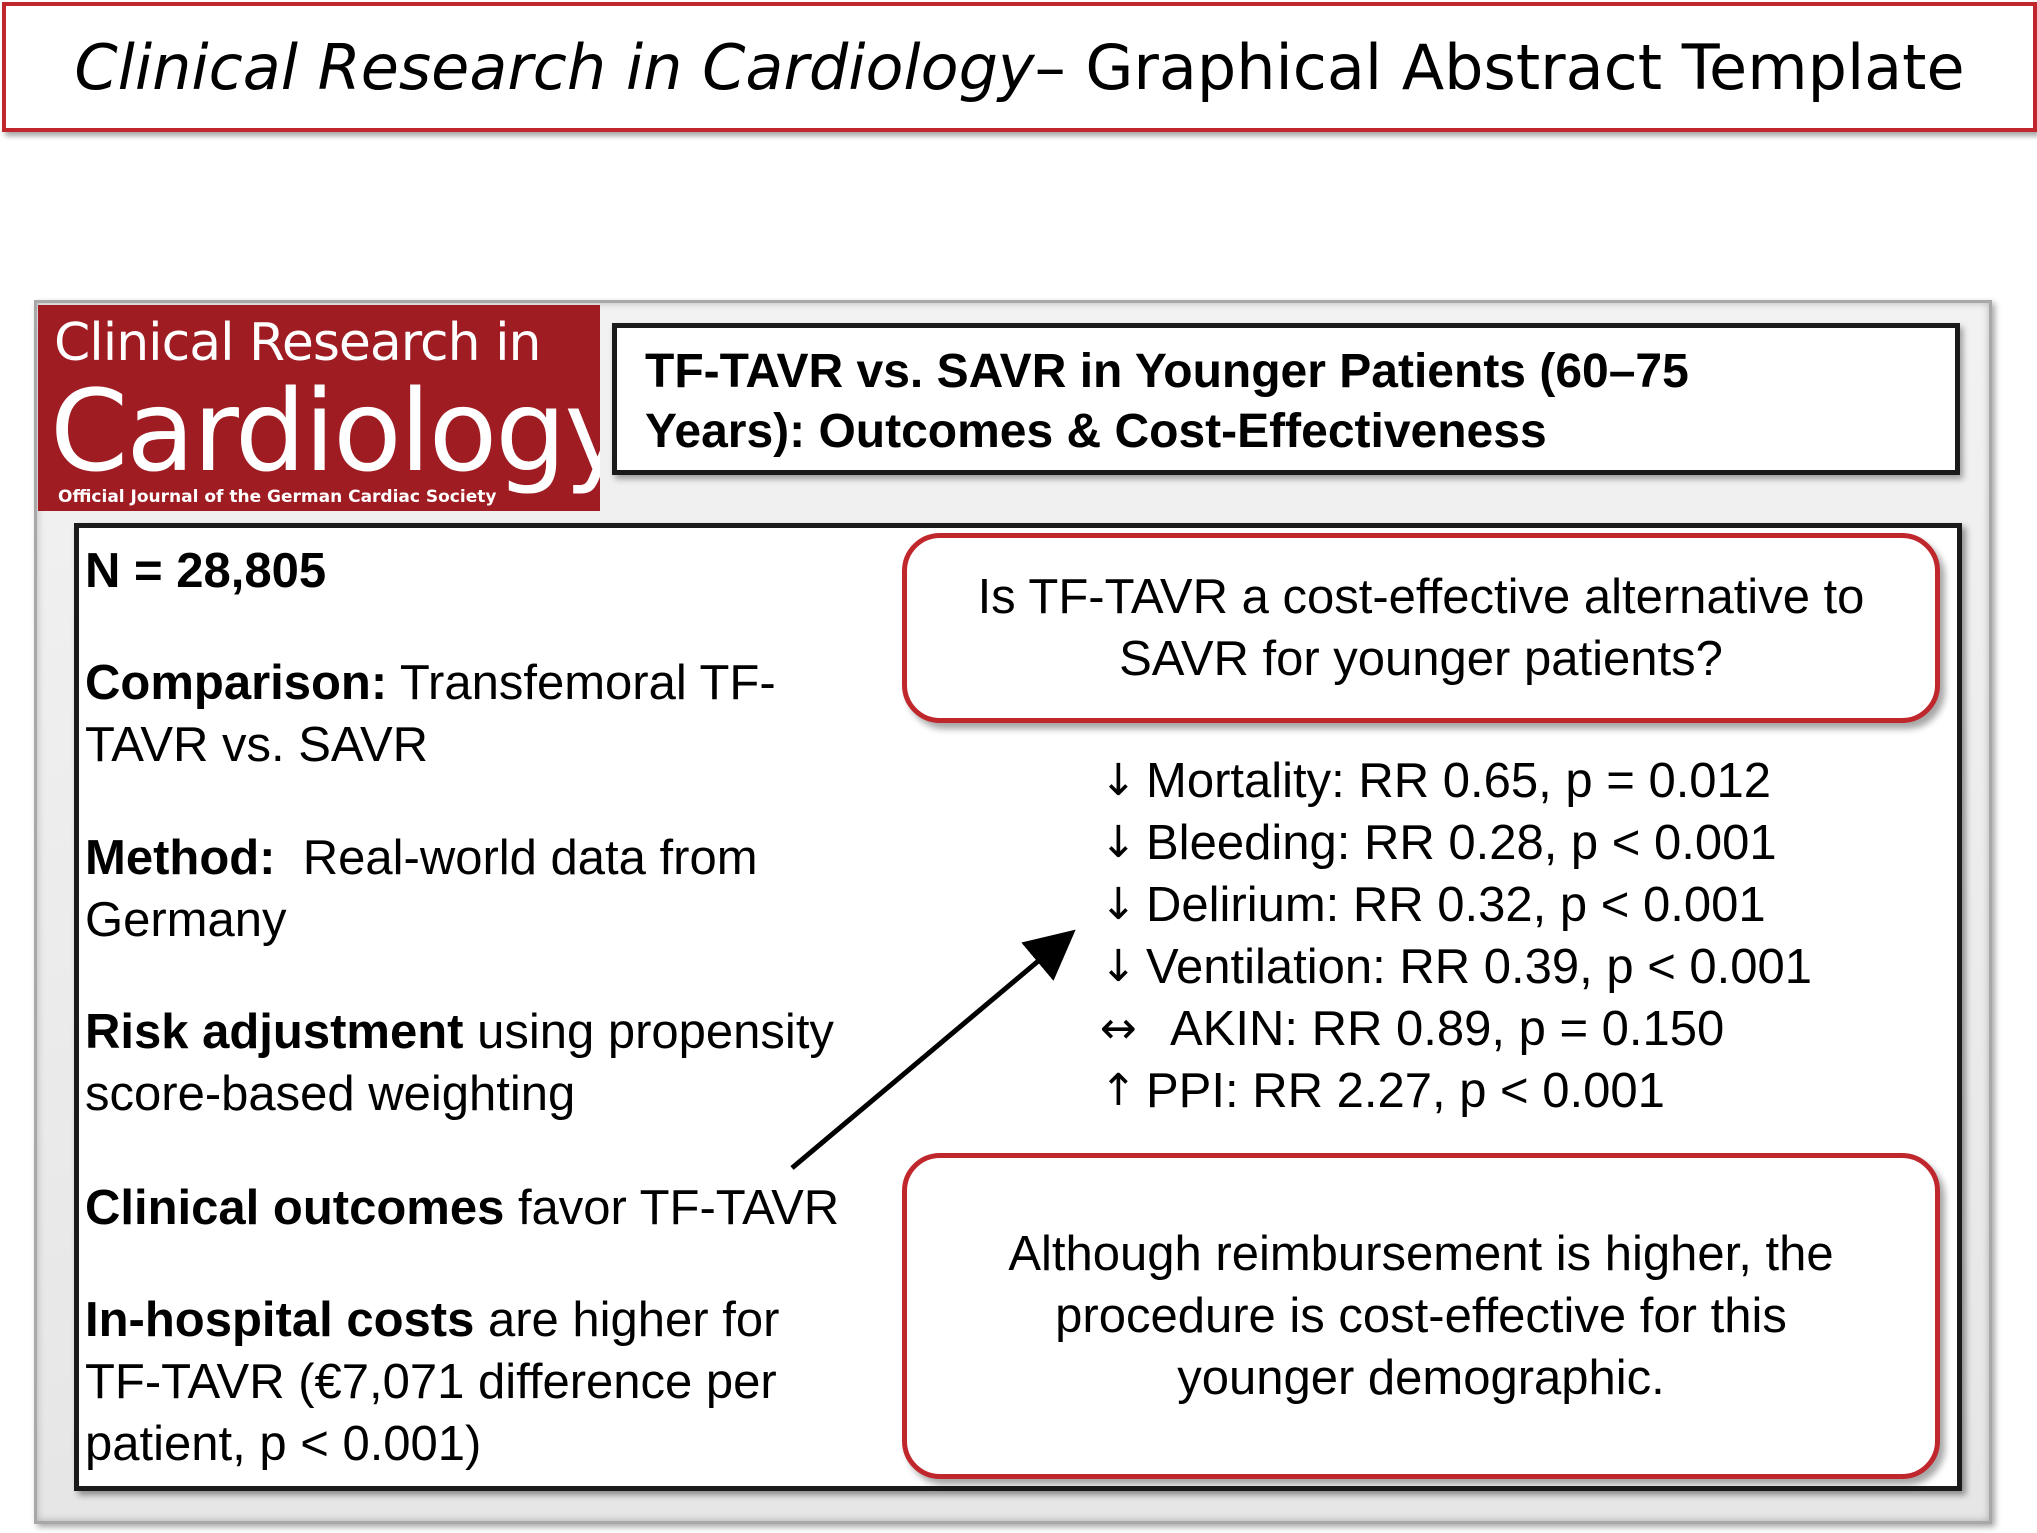  What do you see at coordinates (1479, 967) in the screenshot?
I see `outcome-text: Ventilation: RR 0.39, p < 0.001` at bounding box center [1479, 967].